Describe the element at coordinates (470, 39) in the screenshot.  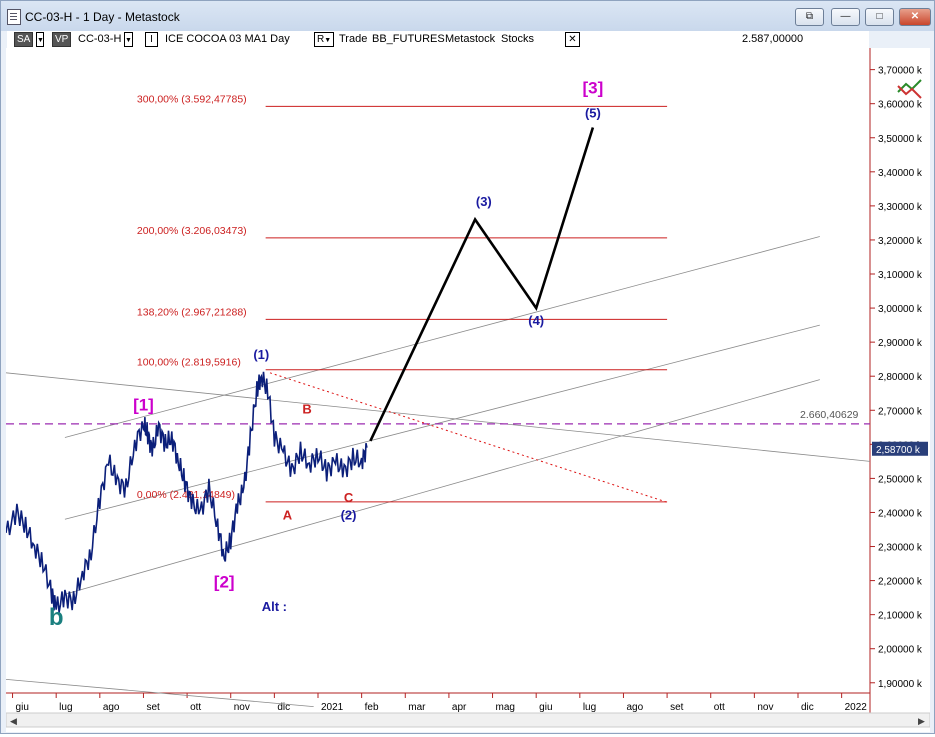
I see `metastock-label: Metastock` at that location.